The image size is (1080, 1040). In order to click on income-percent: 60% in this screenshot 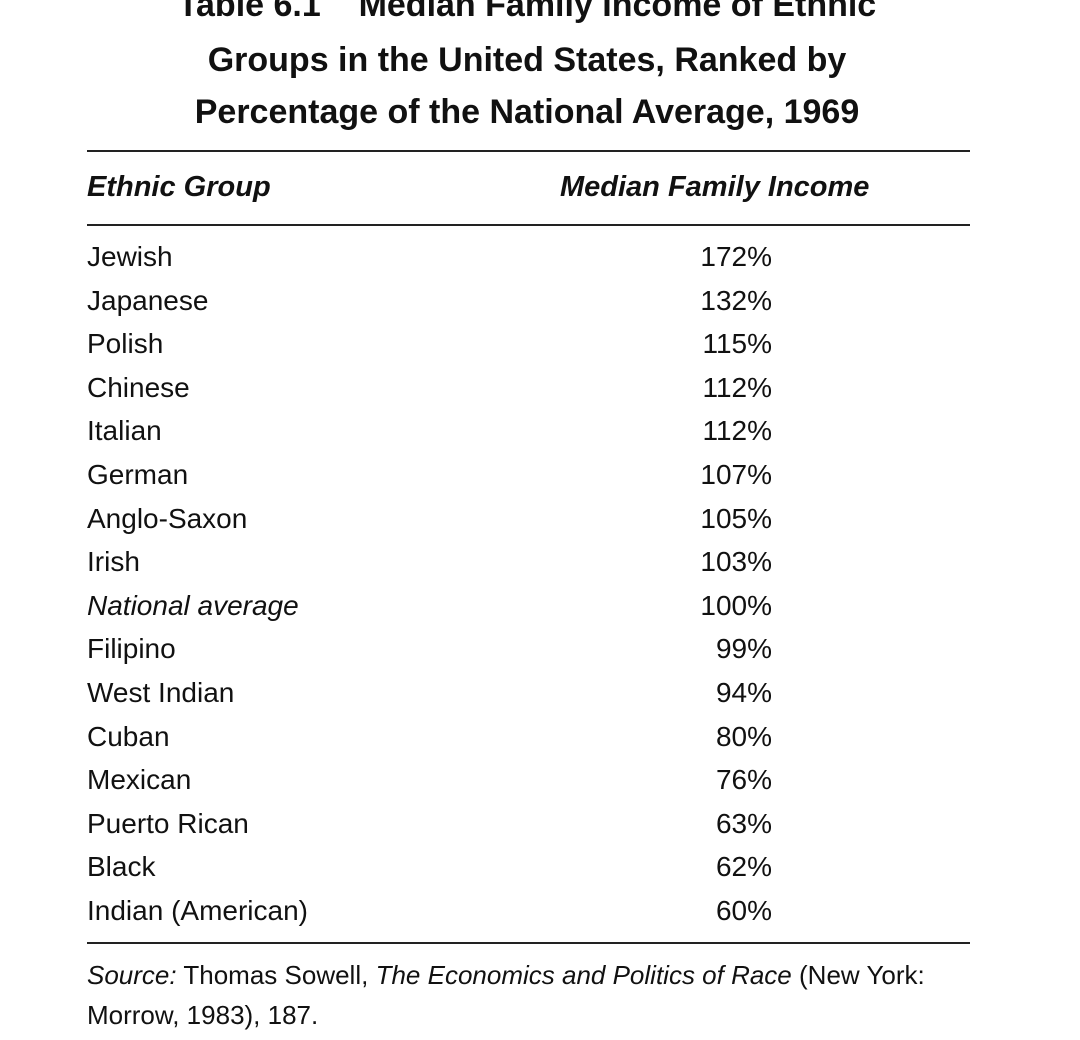, I will do `click(743, 910)`.